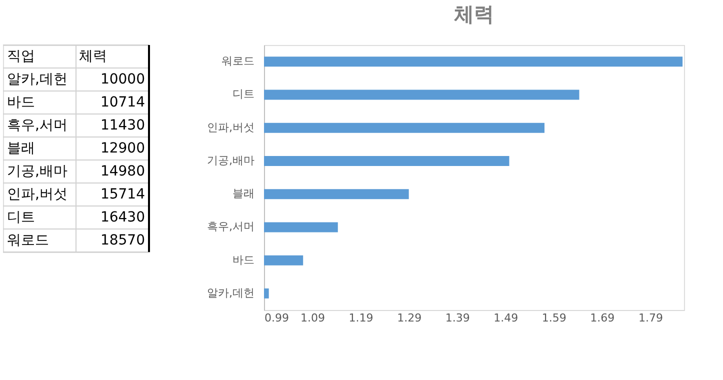 This screenshot has width=723, height=380. Describe the element at coordinates (28, 240) in the screenshot. I see `category-label: 워로드` at that location.